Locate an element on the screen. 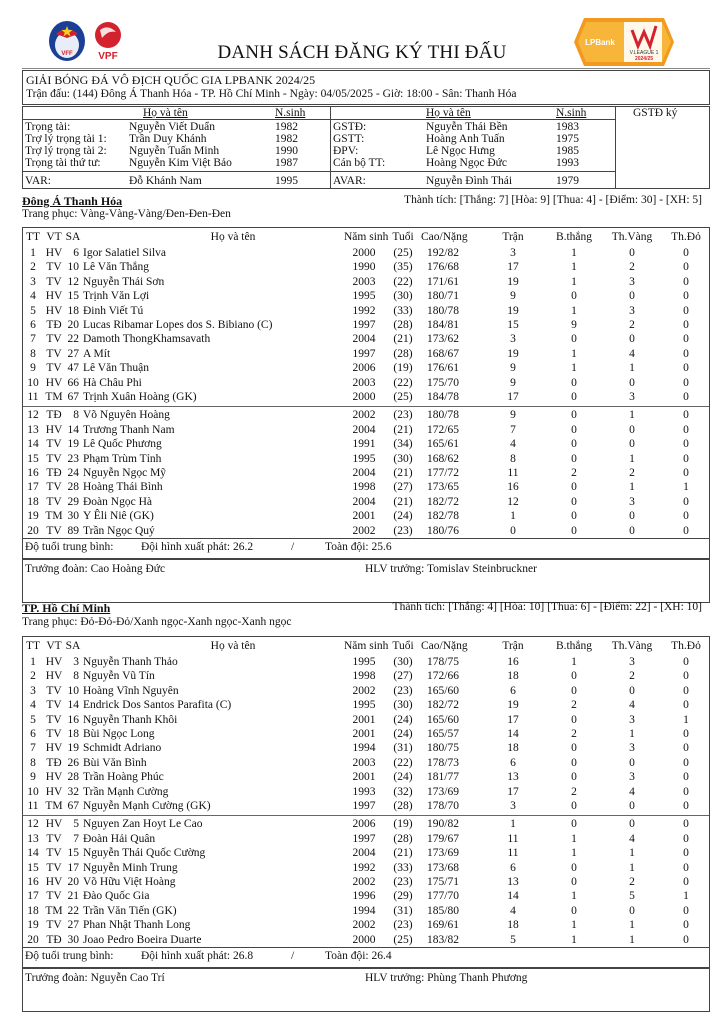  player-age: (30) is located at coordinates (403, 662).